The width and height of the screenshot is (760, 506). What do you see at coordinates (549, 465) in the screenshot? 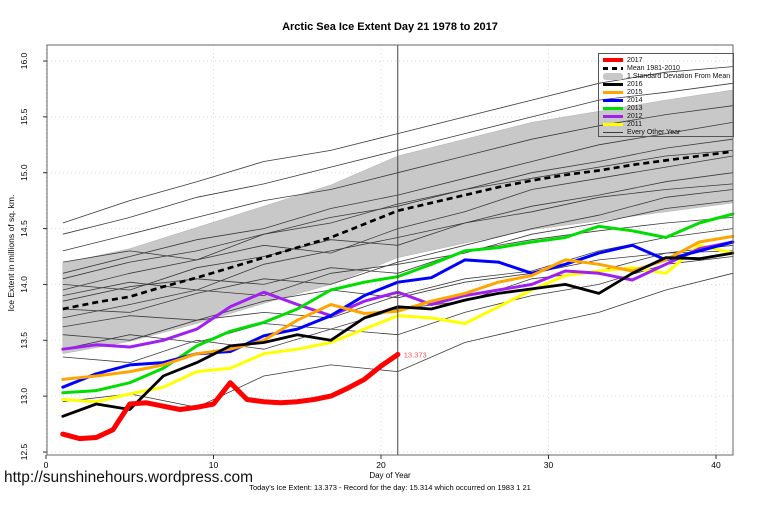
I see `x-tick-label: 30` at bounding box center [549, 465].